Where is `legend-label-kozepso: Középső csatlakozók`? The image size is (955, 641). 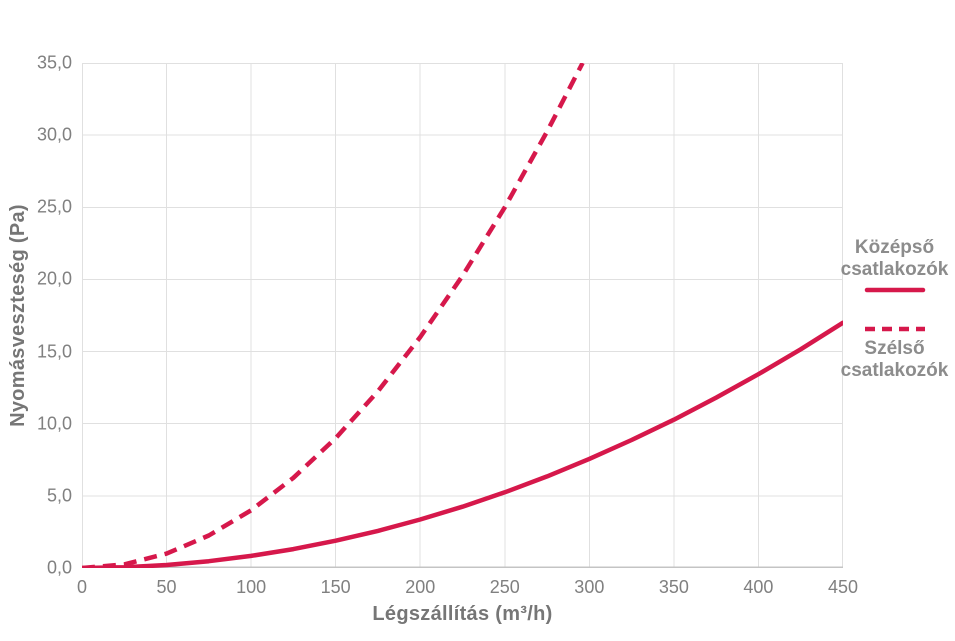 legend-label-kozepso: Középső csatlakozók is located at coordinates (894, 258).